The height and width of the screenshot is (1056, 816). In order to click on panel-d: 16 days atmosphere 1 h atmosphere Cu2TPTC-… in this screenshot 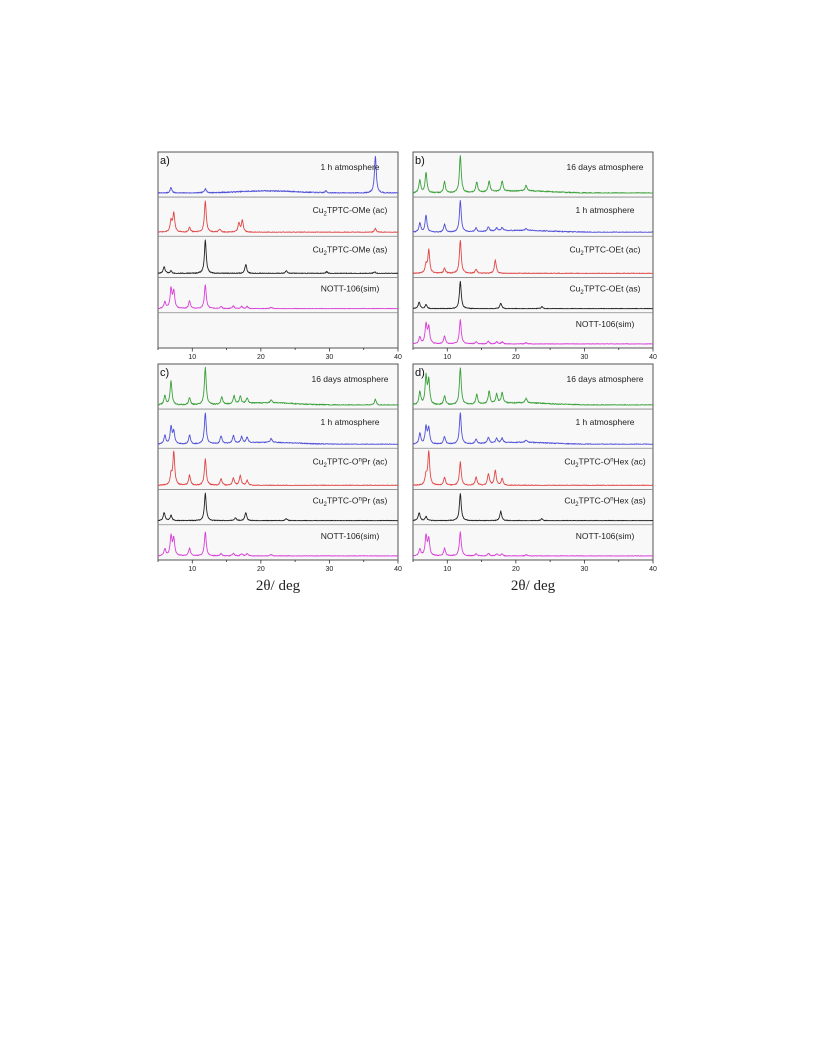, I will do `click(534, 478)`.